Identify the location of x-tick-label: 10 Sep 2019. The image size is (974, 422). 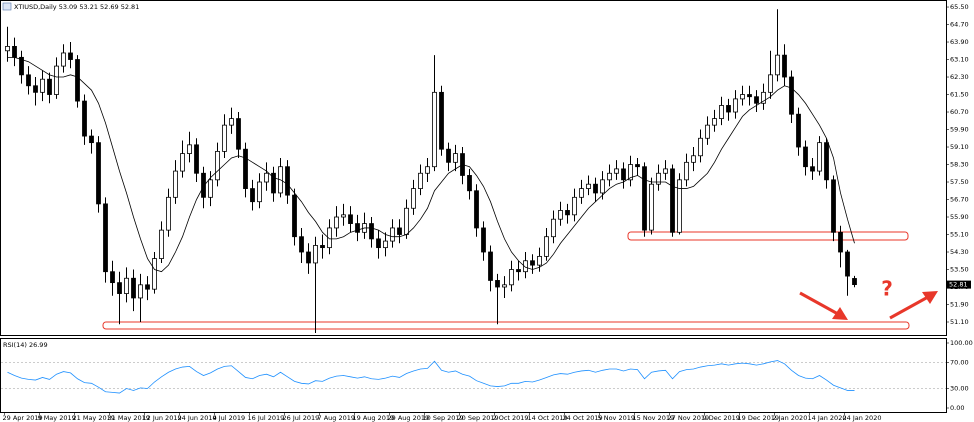
(443, 418).